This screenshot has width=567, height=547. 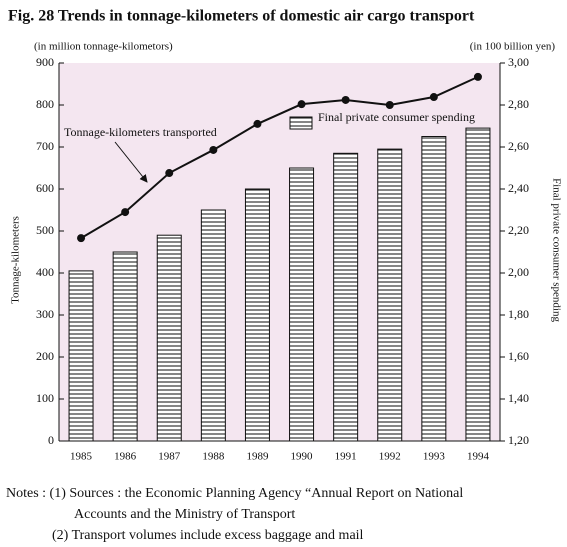 I want to click on annotation-arrow, so click(x=131, y=162).